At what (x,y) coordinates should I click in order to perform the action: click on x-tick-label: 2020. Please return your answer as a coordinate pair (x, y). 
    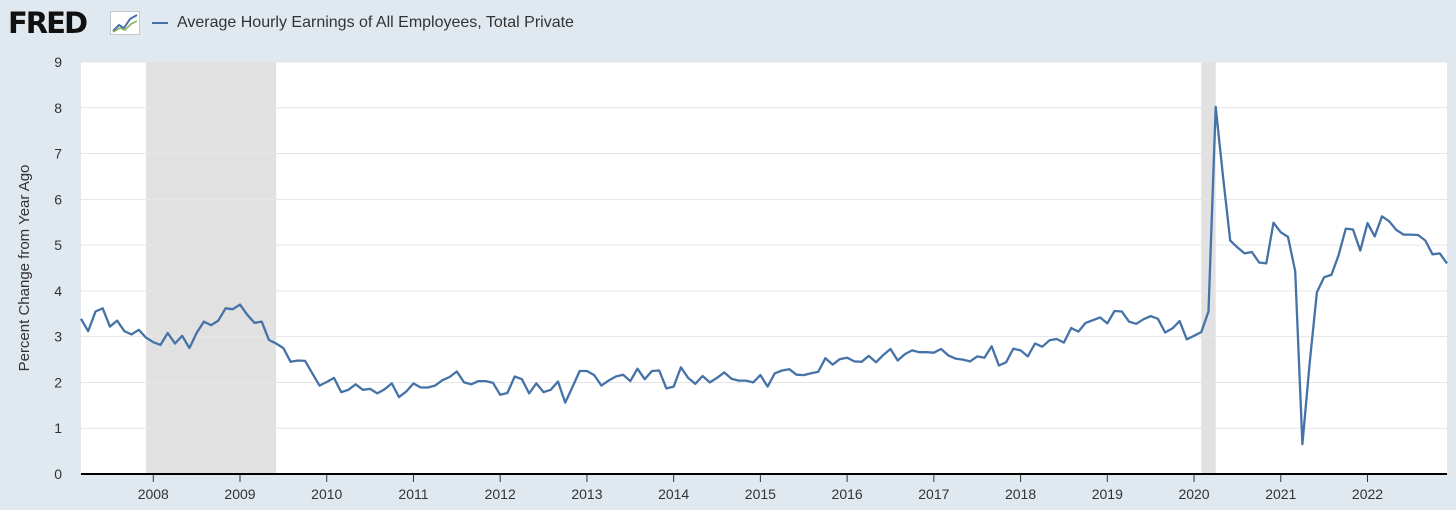
    Looking at the image, I should click on (1193, 494).